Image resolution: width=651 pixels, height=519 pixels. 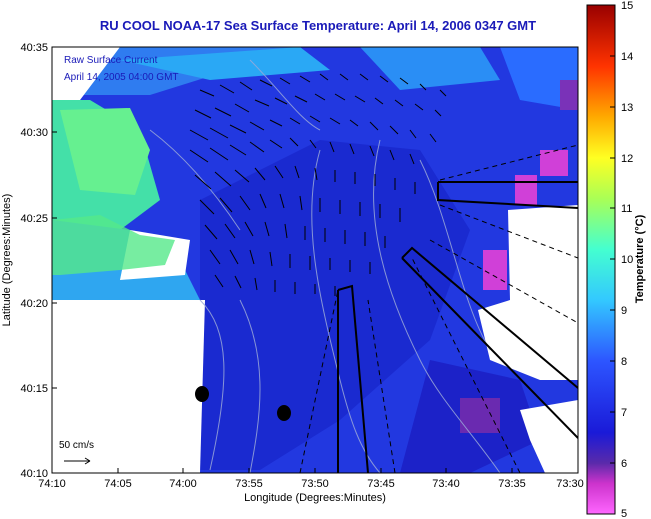 I want to click on x-tick-label: 73:35, so click(x=512, y=484).